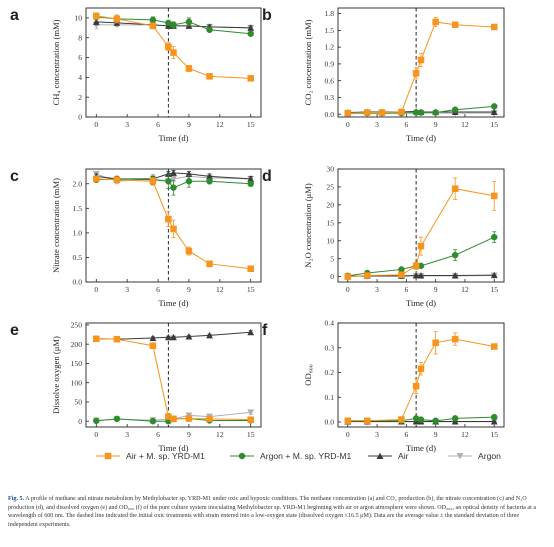 The image size is (554, 547). What do you see at coordinates (330, 47) in the screenshot?
I see `y-tick-label: 1.2` at bounding box center [330, 47].